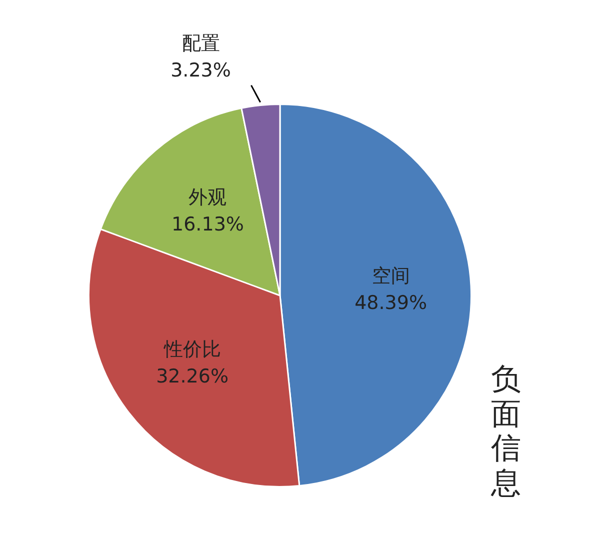 The image size is (600, 539). What do you see at coordinates (208, 224) in the screenshot?
I see `data-label: 16.13%` at bounding box center [208, 224].